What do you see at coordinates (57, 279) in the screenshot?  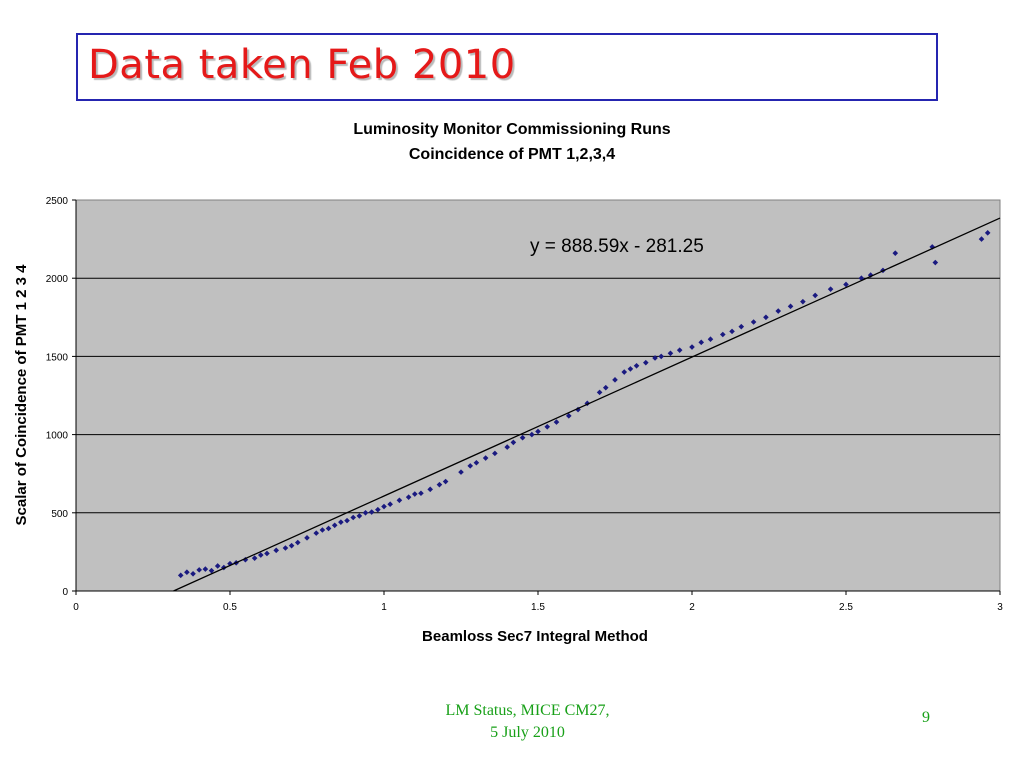 I see `y-tick-label: 2000` at bounding box center [57, 279].